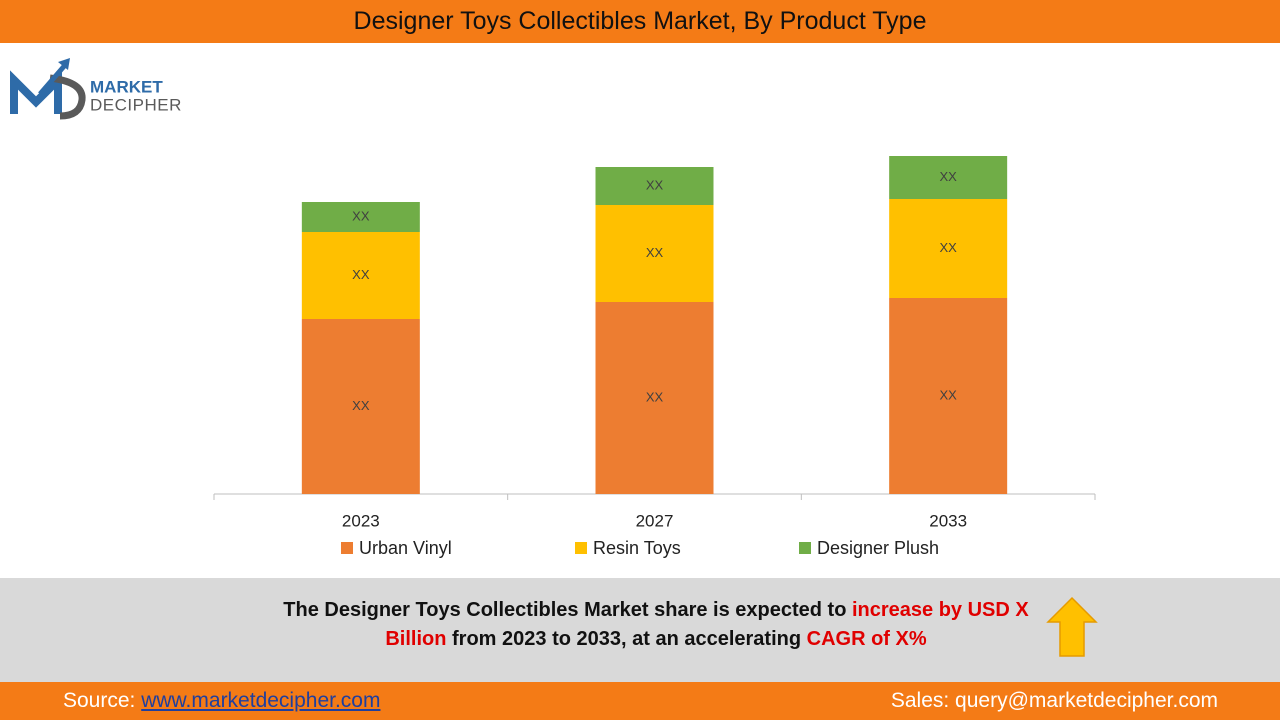  Describe the element at coordinates (707, 624) in the screenshot. I see `summary-highlight: increase by USD X Billion` at that location.